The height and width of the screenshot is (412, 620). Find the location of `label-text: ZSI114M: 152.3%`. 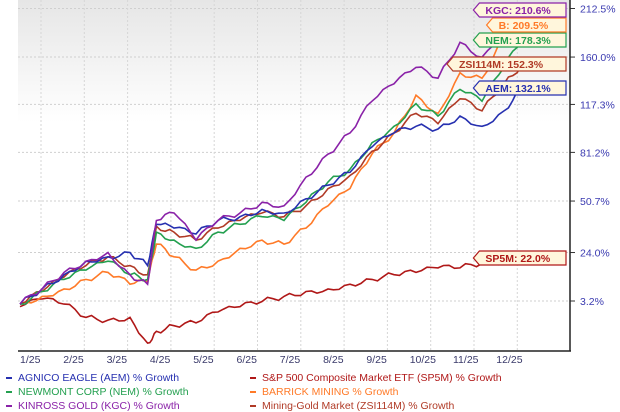

label-text: ZSI114M: 152.3% is located at coordinates (501, 65).